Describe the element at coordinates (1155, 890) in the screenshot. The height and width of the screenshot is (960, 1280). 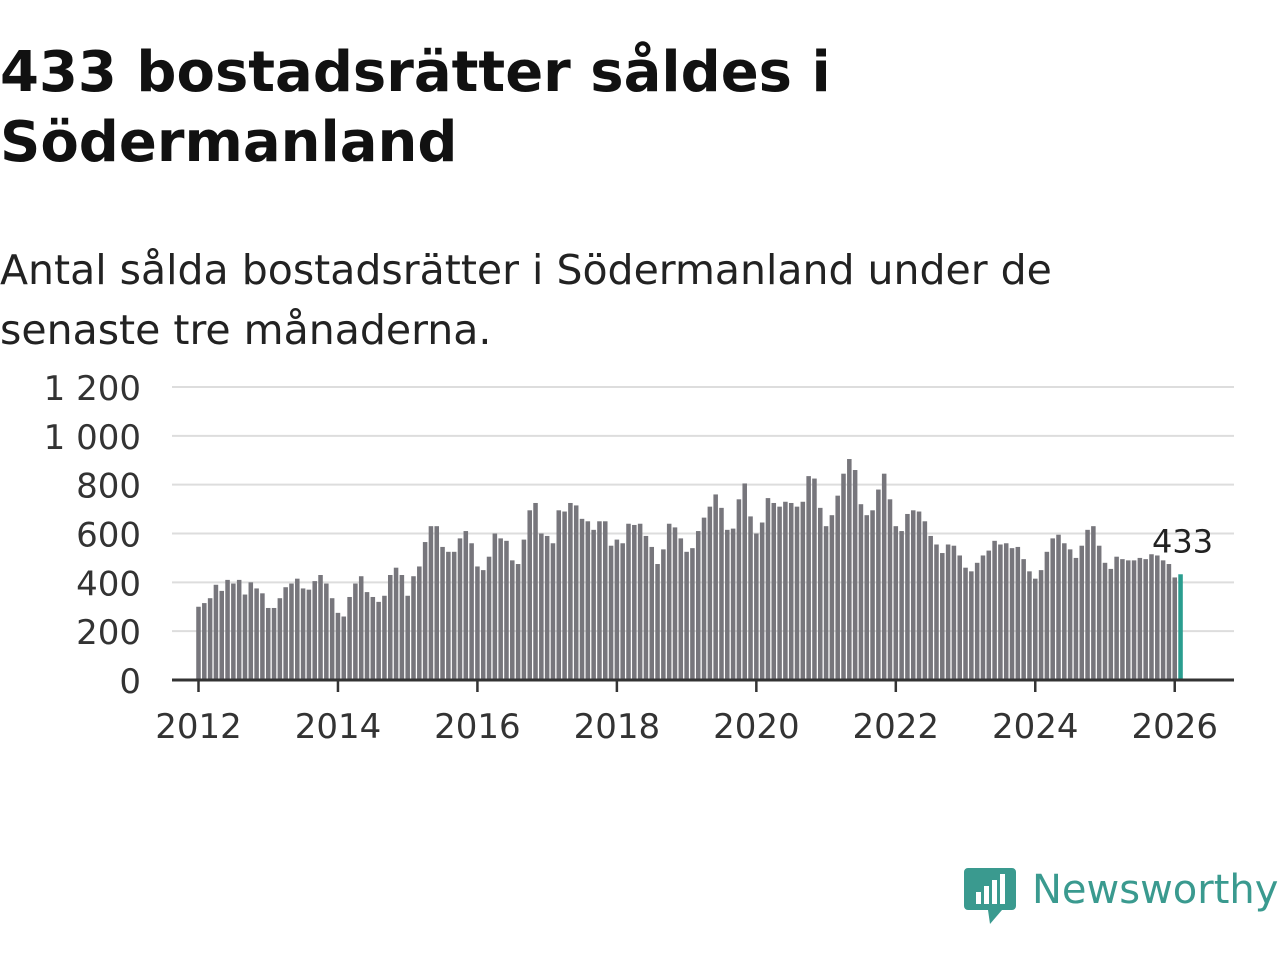
I see `brand-name: Newsworthy` at that location.